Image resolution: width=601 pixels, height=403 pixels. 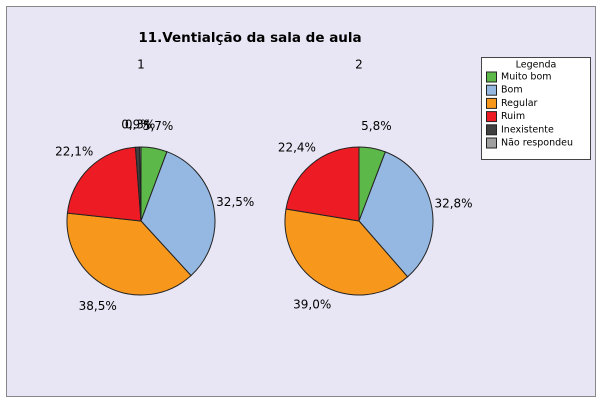 What do you see at coordinates (249, 38) in the screenshot?
I see `chart-title: 11.Ventialção da sala de aula` at bounding box center [249, 38].